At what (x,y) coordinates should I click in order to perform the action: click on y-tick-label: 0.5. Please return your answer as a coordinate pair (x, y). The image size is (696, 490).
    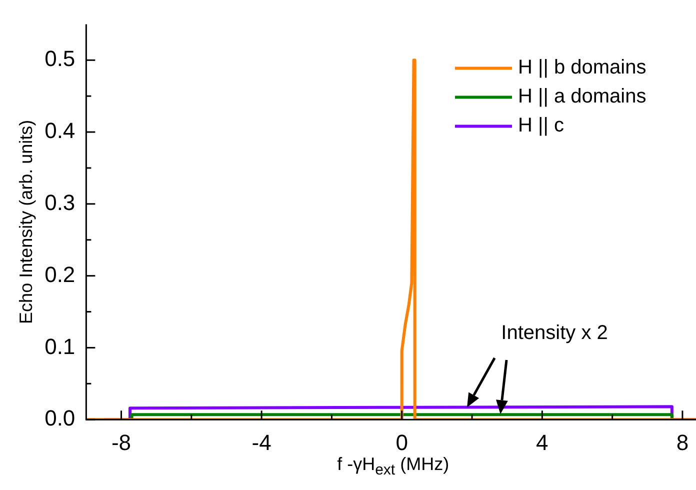
    Looking at the image, I should click on (60, 59).